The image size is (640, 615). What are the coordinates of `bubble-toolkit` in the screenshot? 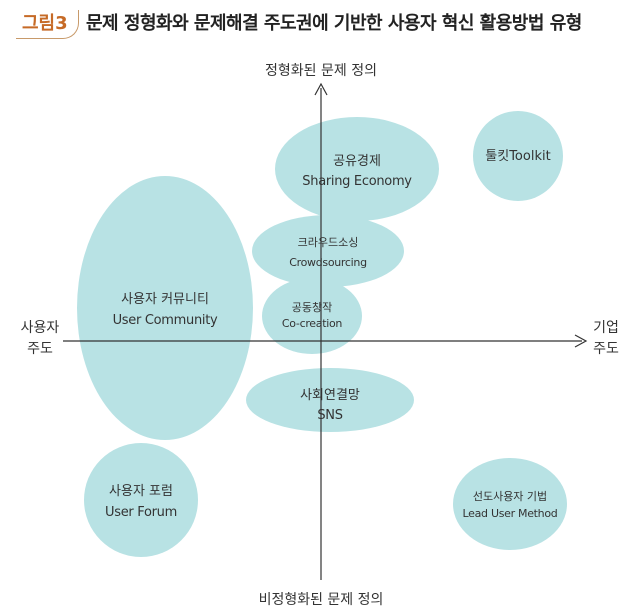 It's located at (518, 156).